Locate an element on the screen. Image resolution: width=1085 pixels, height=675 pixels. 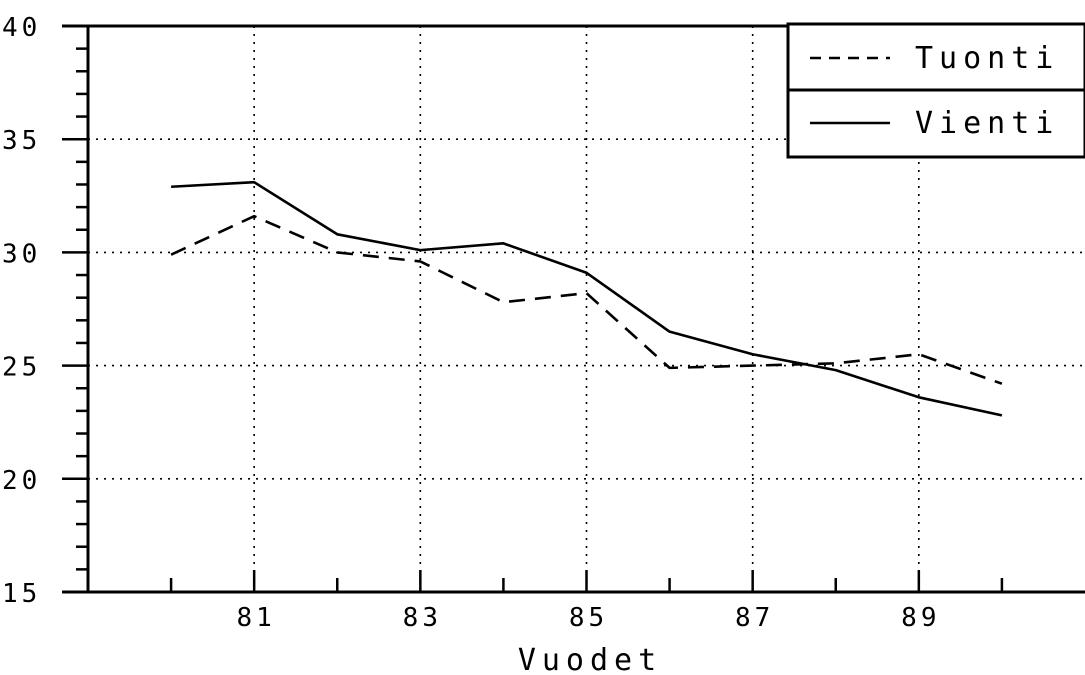
y-tick-label: 25 is located at coordinates (21, 368).